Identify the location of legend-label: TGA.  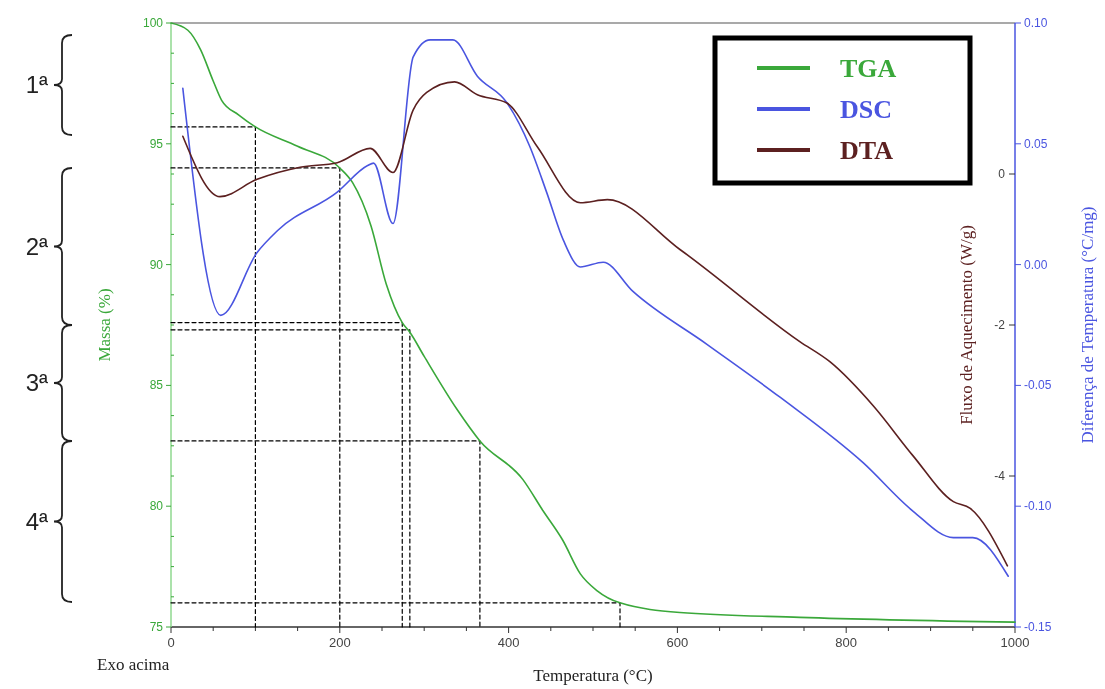
(868, 68).